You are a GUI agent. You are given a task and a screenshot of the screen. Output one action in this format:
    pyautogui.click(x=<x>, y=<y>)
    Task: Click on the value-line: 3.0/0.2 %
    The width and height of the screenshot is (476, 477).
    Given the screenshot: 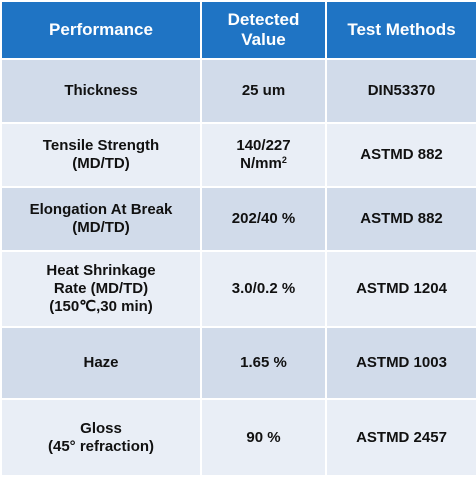 What is the action you would take?
    pyautogui.click(x=263, y=288)
    